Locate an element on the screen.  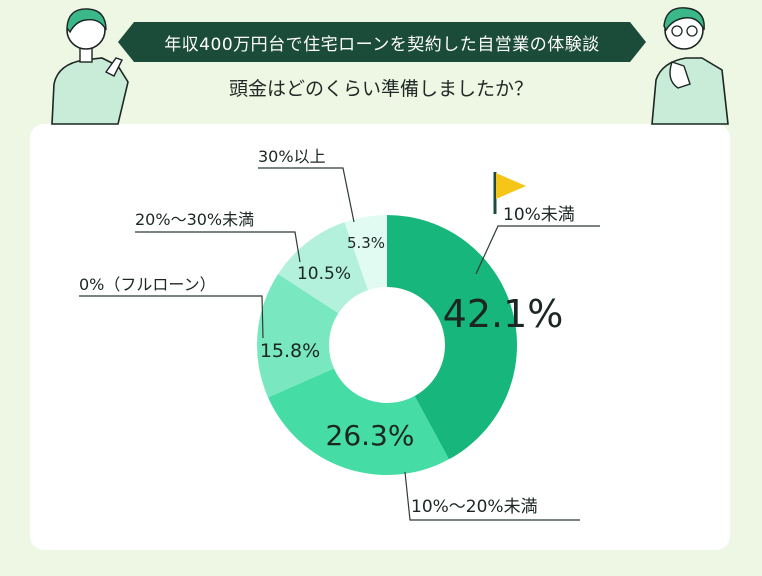
flag-icon is located at coordinates (509, 193).